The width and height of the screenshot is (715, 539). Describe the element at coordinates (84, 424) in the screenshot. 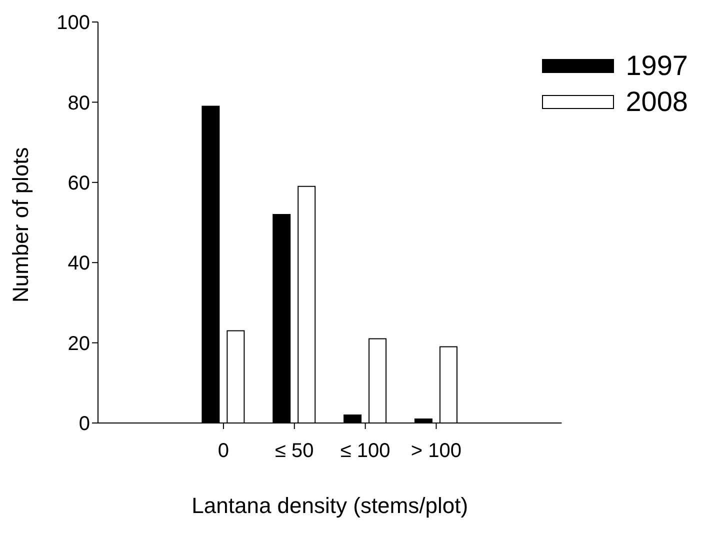

I see `y-tick-label: 0` at that location.